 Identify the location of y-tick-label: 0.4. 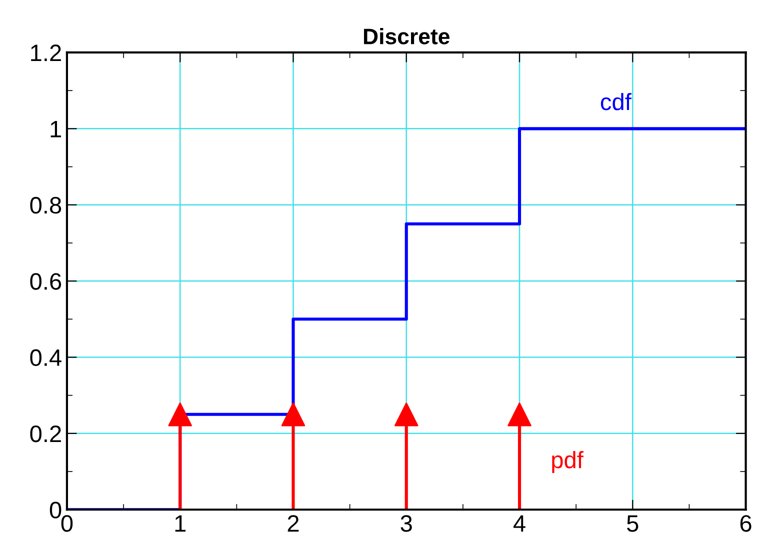
(46, 357).